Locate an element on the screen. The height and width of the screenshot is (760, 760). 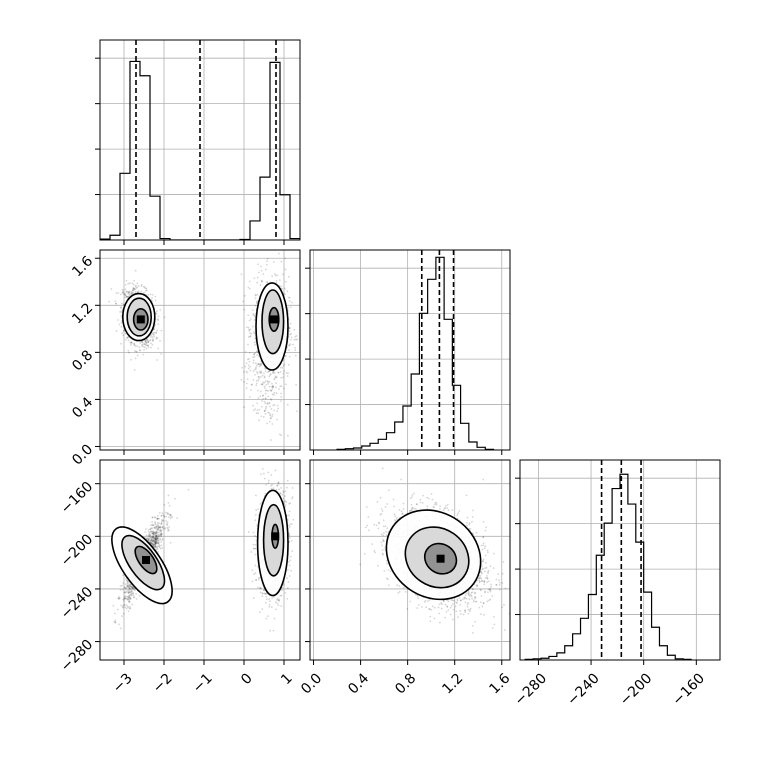
contour-level is located at coordinates (139, 317).